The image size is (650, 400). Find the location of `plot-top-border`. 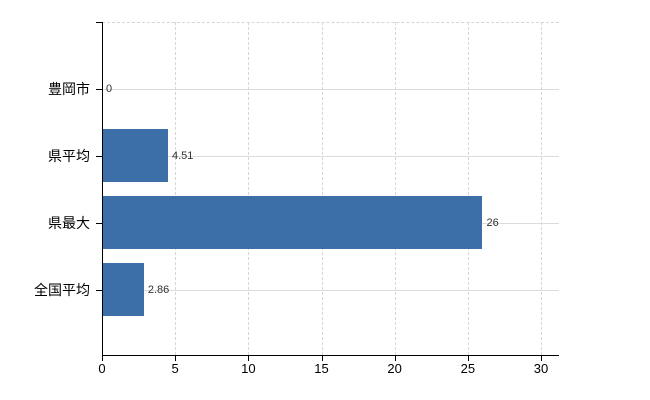

plot-top-border is located at coordinates (330, 22).